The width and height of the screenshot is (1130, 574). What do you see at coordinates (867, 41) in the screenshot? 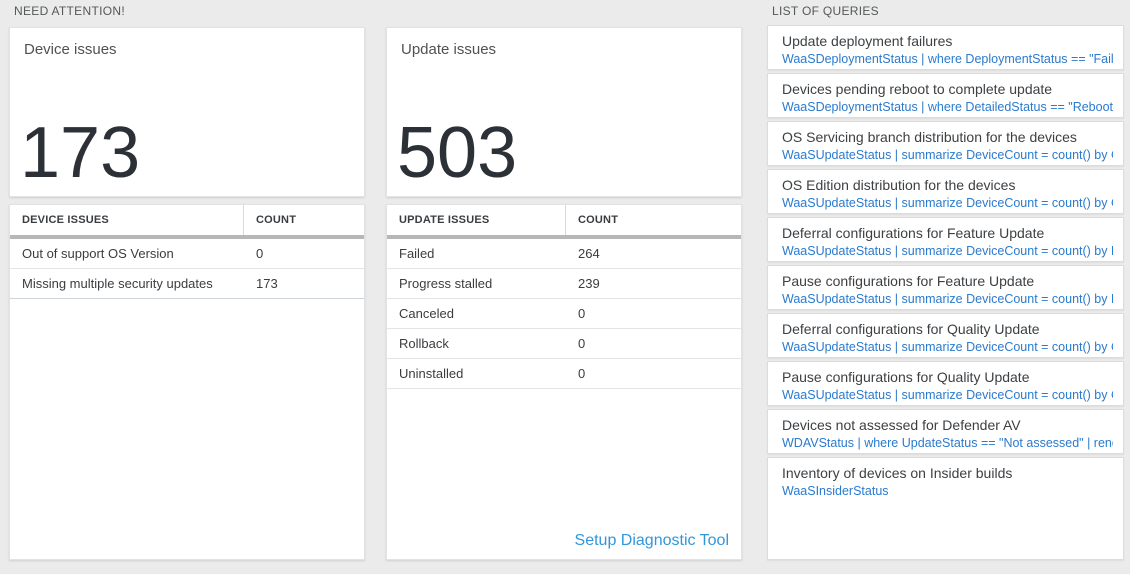
I see `query-title: Update deployment failures` at bounding box center [867, 41].